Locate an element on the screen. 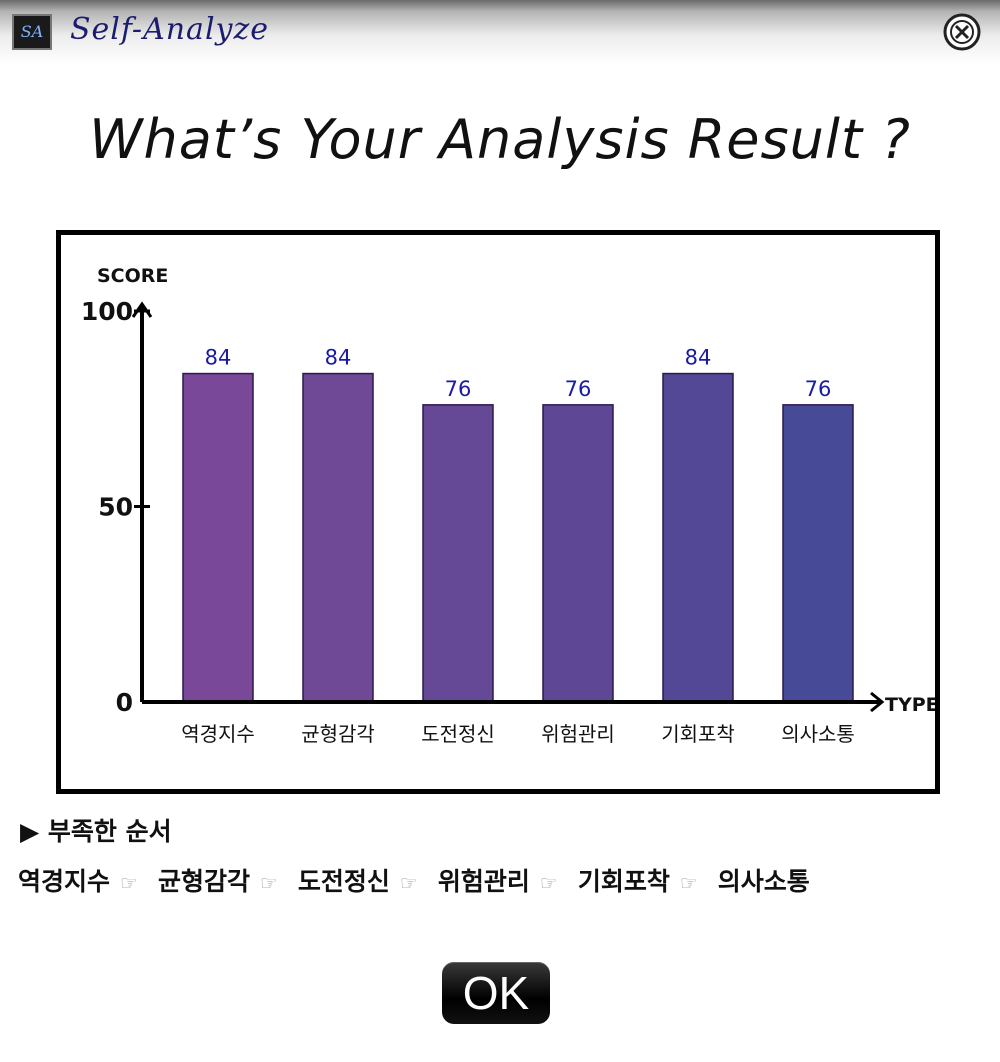  app-title: Self-Analyze is located at coordinates (170, 29).